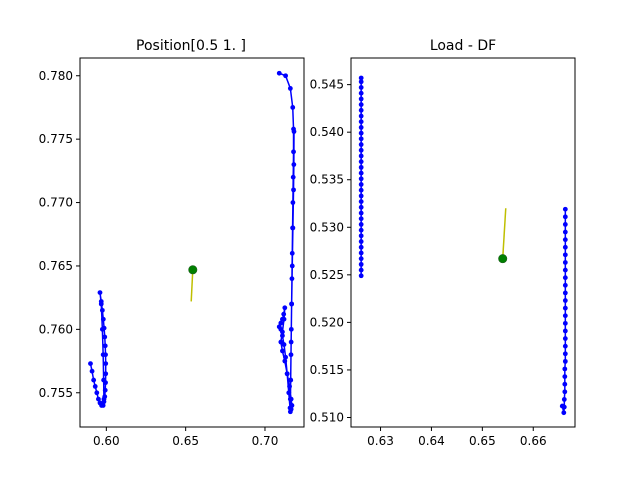 This screenshot has width=640, height=480. I want to click on position-y-tick-label: 0.755, so click(56, 393).